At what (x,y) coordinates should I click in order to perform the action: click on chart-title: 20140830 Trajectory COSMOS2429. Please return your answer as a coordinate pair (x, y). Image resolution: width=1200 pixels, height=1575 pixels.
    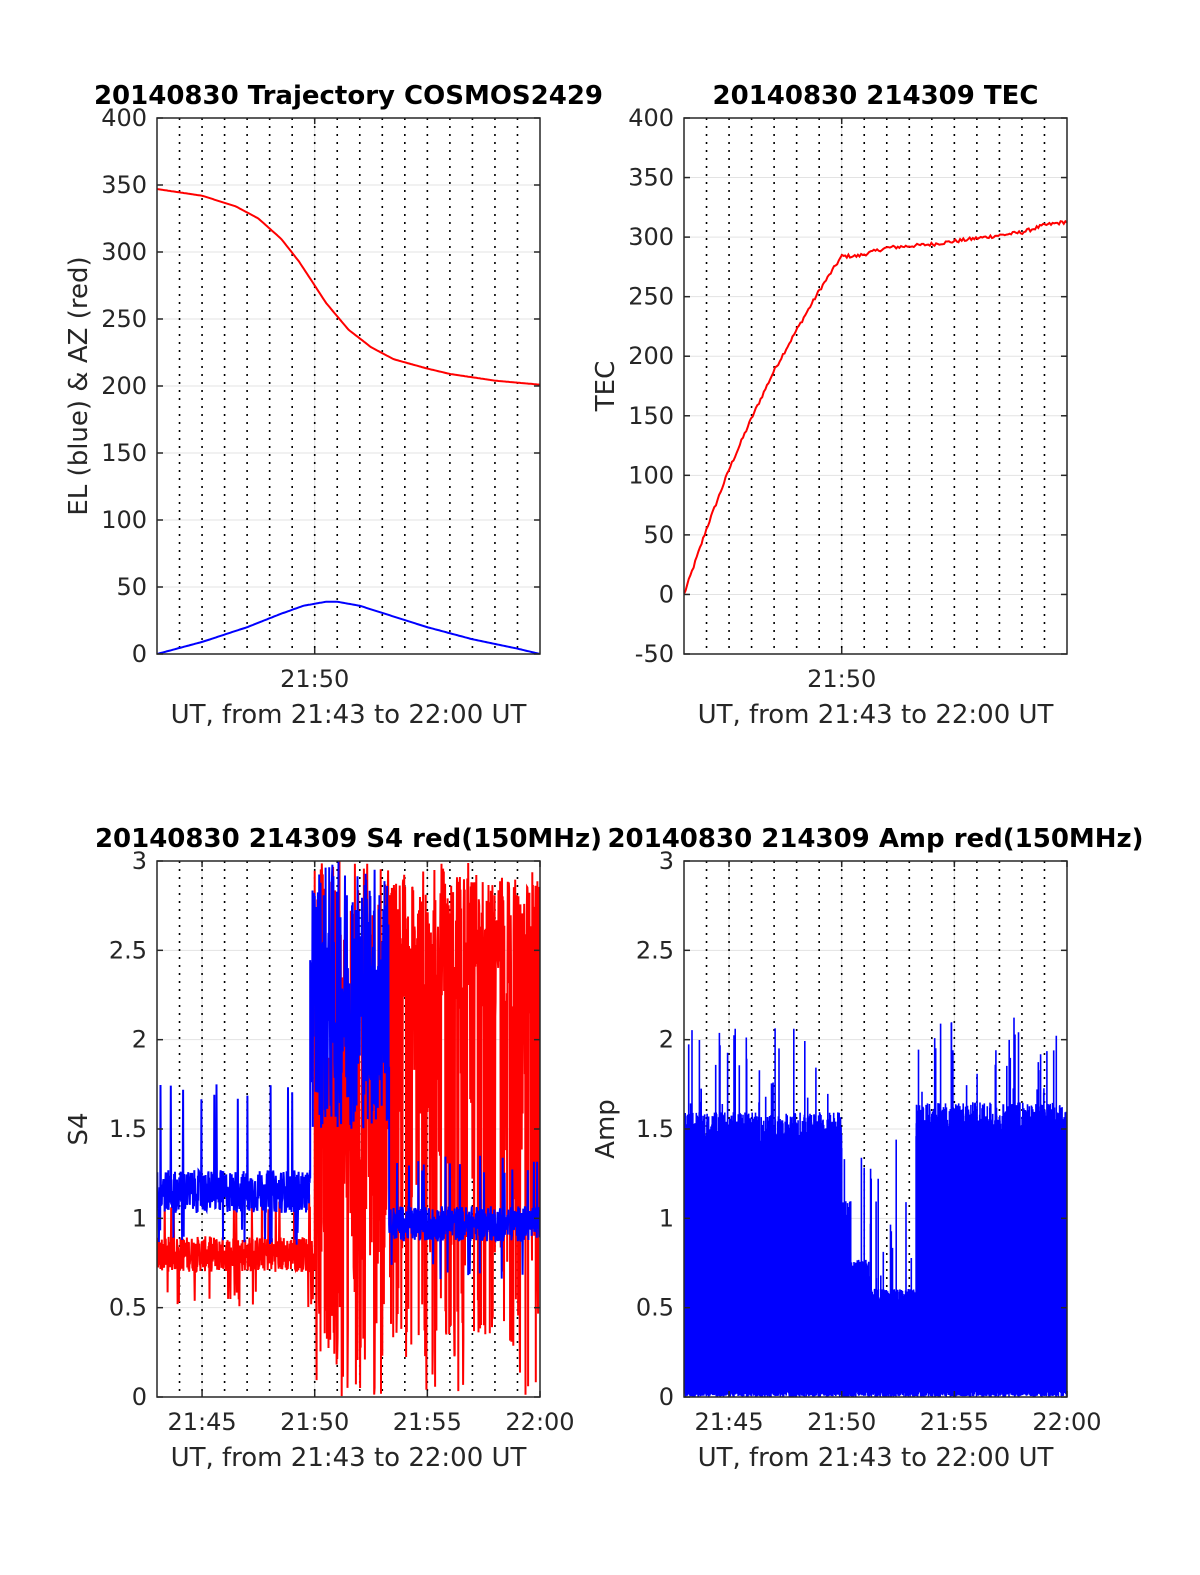
    Looking at the image, I should click on (348, 96).